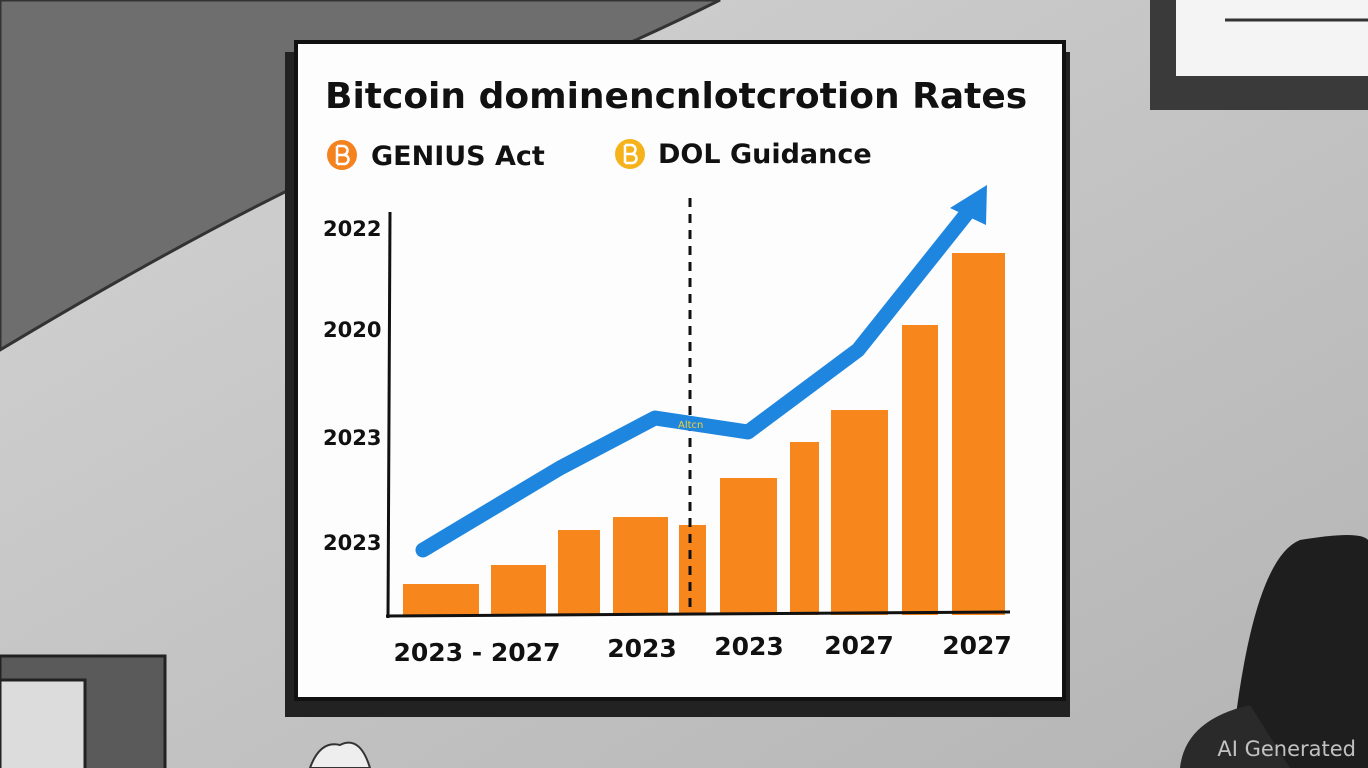  I want to click on y-label: 2020, so click(352, 330).